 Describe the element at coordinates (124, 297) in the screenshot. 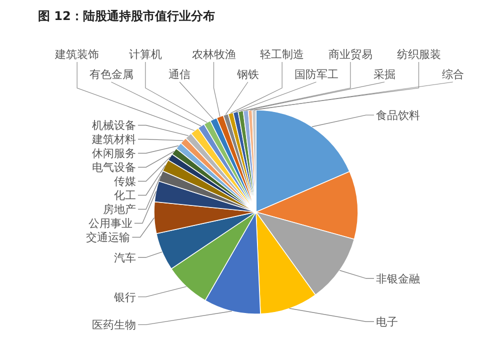

I see `slice-label: 银行` at that location.